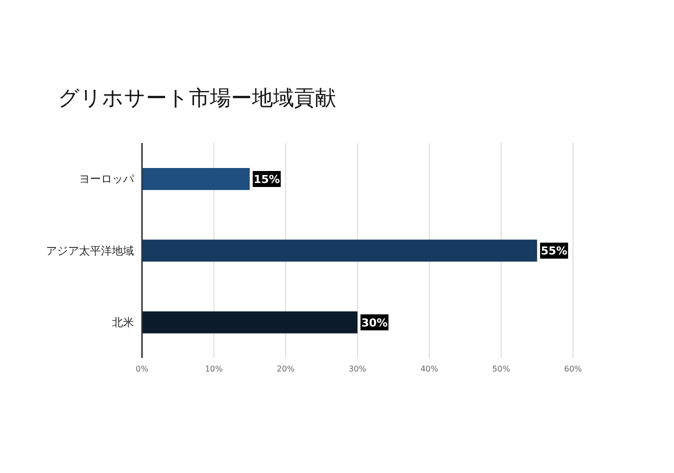  What do you see at coordinates (374, 323) in the screenshot?
I see `data-label: 30%` at bounding box center [374, 323].